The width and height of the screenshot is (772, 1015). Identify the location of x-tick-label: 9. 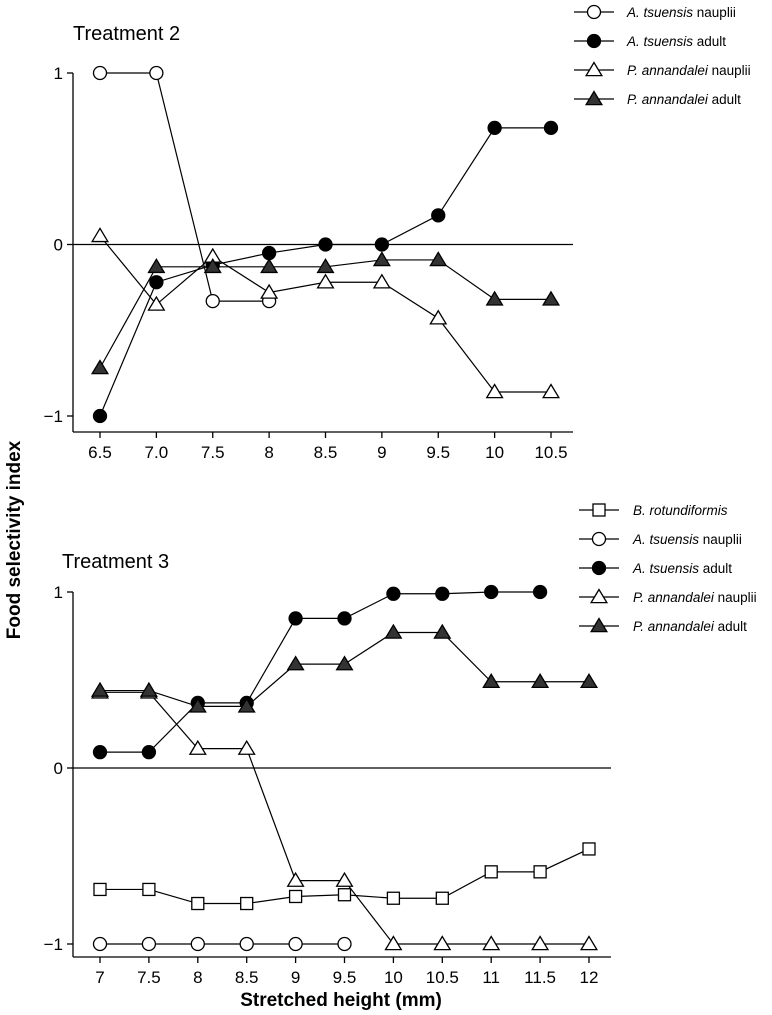
(381, 452).